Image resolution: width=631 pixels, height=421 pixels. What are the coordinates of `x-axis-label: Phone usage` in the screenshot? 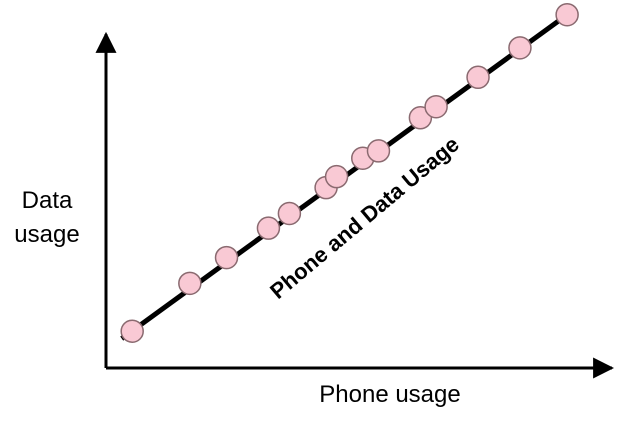 It's located at (389, 394).